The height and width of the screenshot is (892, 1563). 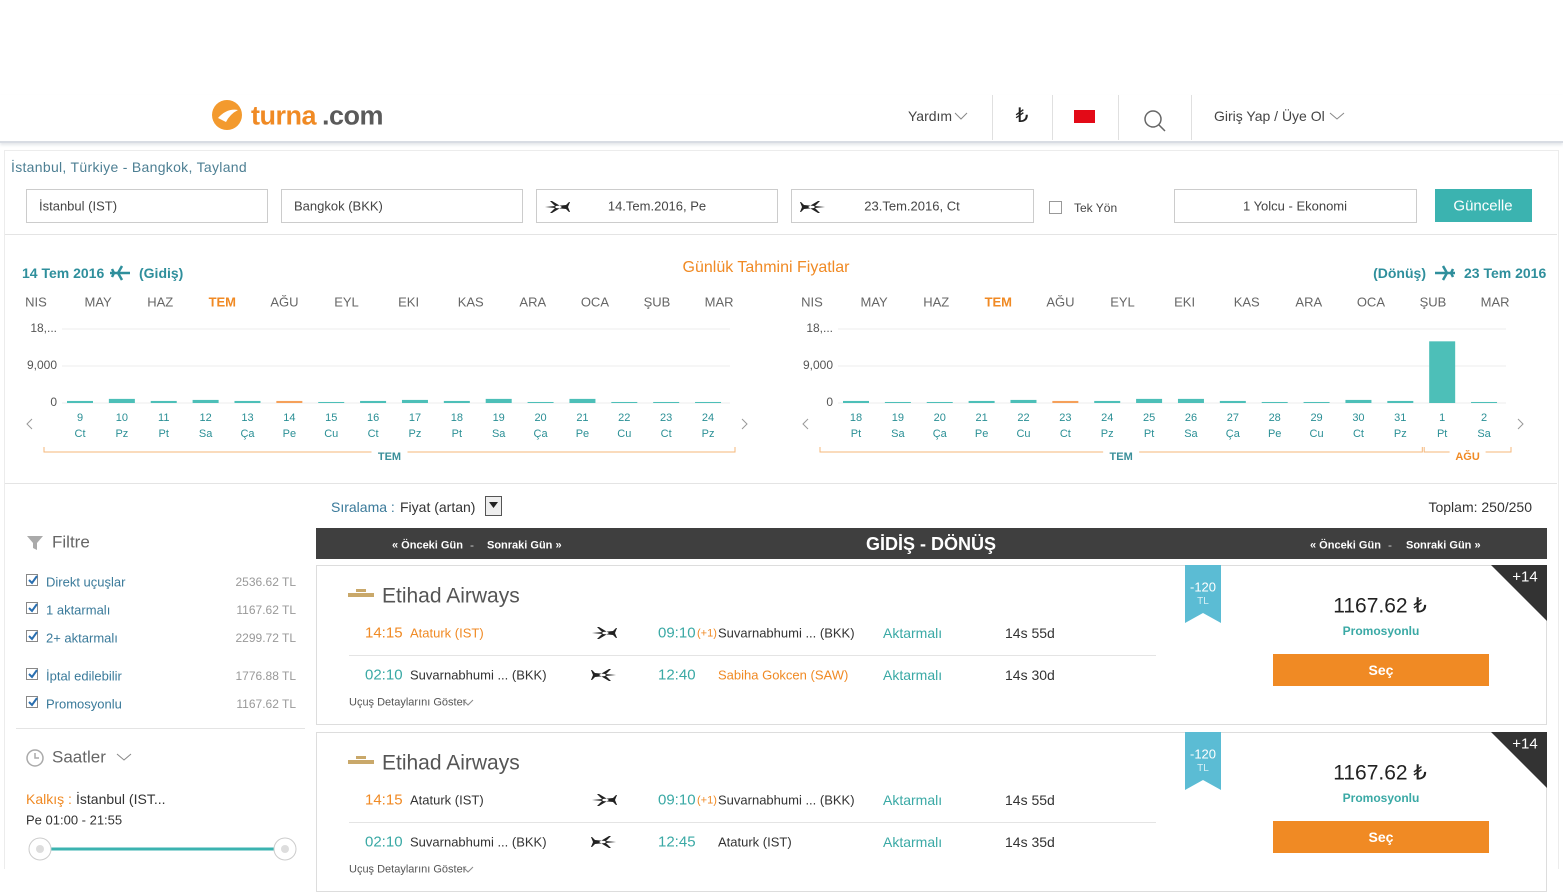 I want to click on divider, so click(x=781, y=483).